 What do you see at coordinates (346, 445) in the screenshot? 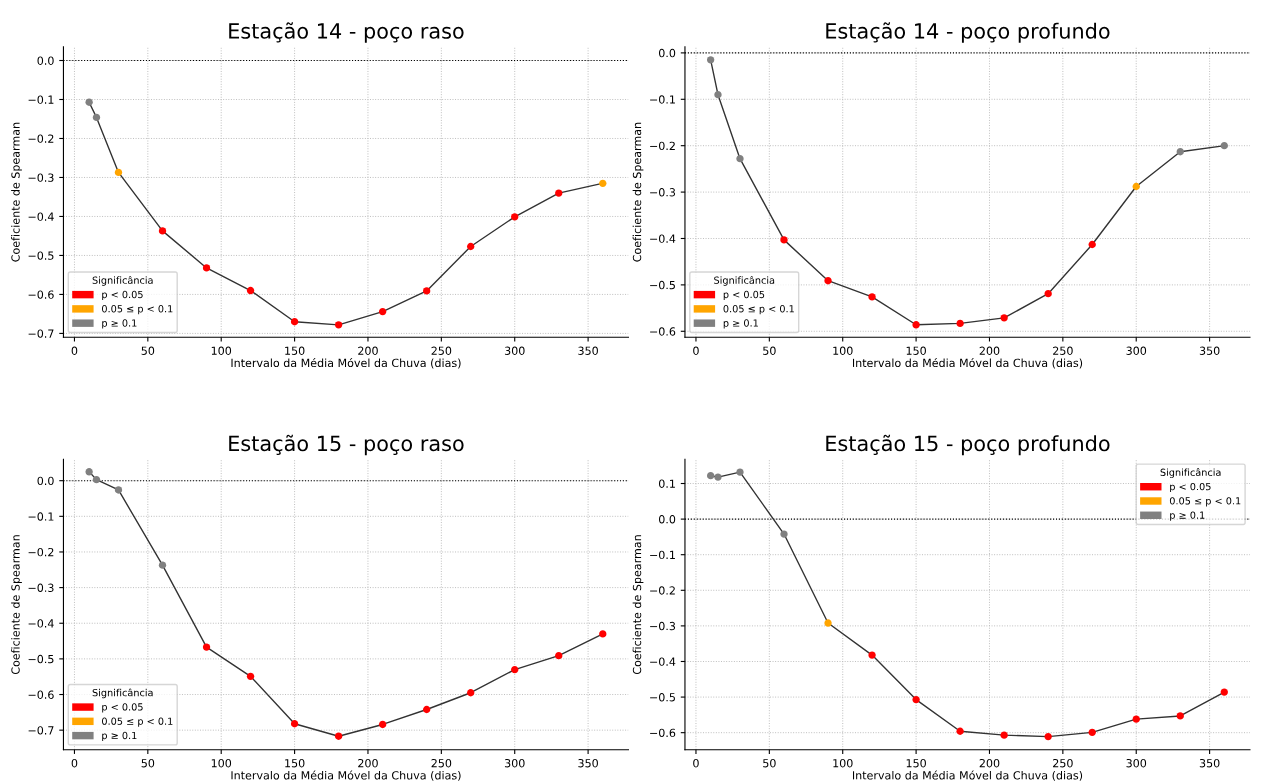
I see `chart-title: Estação 15 - poço raso` at bounding box center [346, 445].